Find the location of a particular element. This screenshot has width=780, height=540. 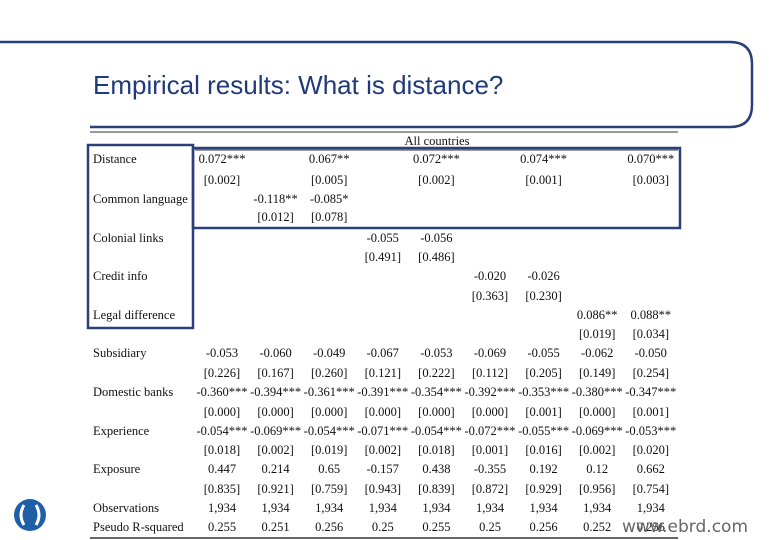

coefficient: 0.192 is located at coordinates (544, 469).